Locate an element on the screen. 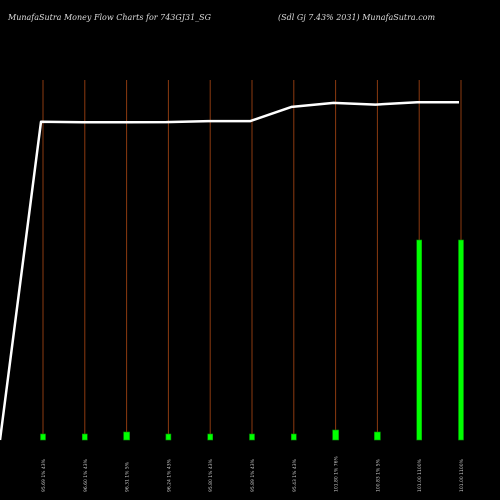 This screenshot has width=500, height=500. x-tick-label: 95.43 1% 43% is located at coordinates (295, 475).